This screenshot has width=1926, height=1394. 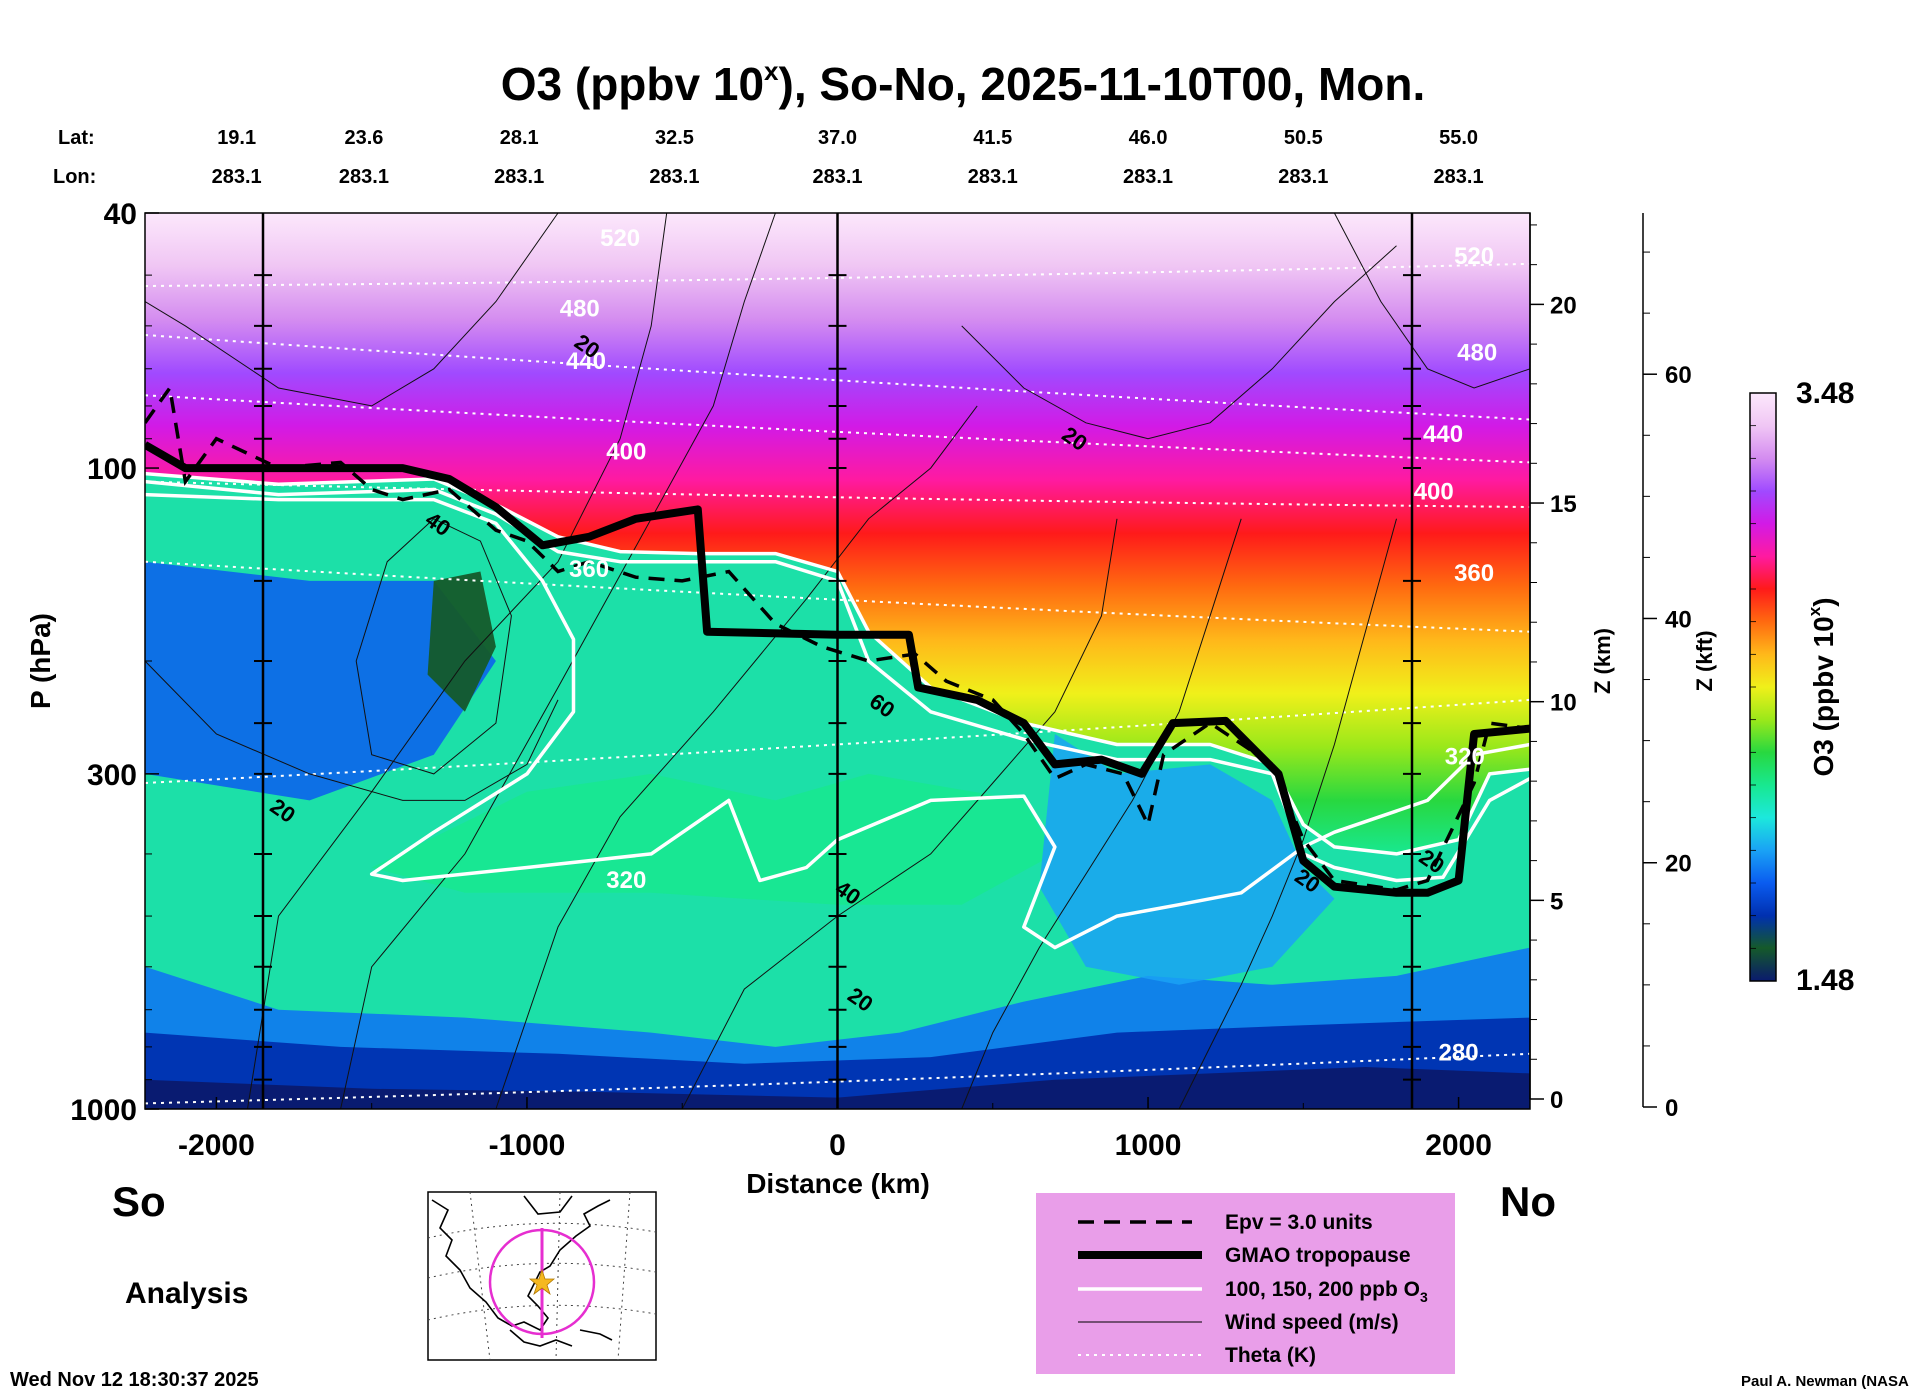 What do you see at coordinates (1563, 504) in the screenshot?
I see `z-km-tick-label: 15` at bounding box center [1563, 504].